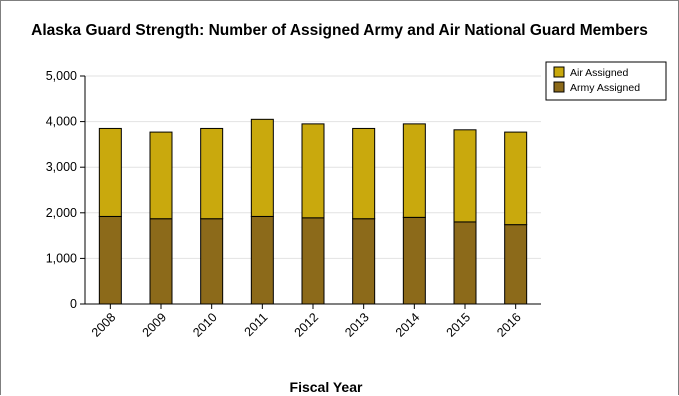 This screenshot has width=679, height=396. What do you see at coordinates (357, 325) in the screenshot?
I see `x-tick-label: 2013` at bounding box center [357, 325].